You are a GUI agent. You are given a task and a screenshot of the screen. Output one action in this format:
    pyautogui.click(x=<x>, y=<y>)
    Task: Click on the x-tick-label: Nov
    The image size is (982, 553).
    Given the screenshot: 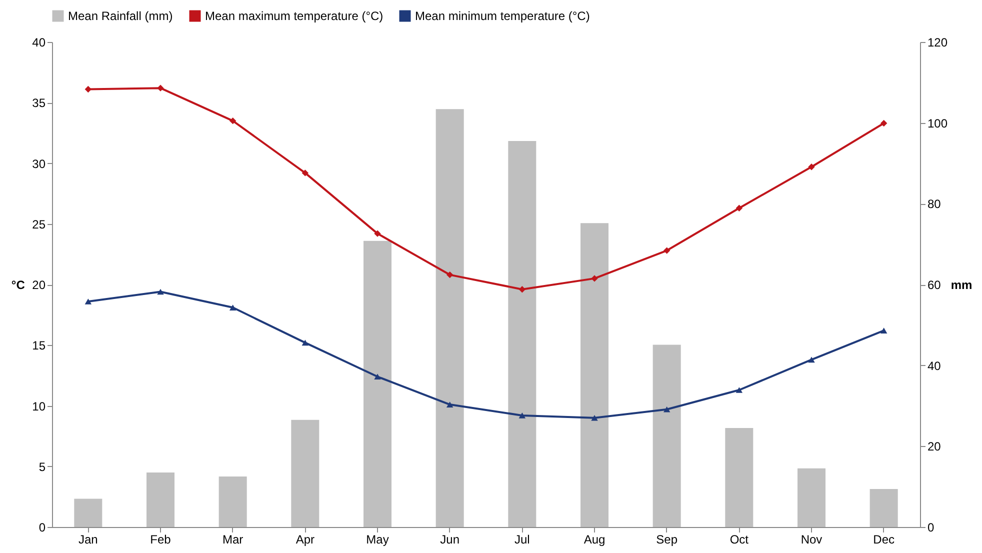 What is the action you would take?
    pyautogui.click(x=811, y=539)
    